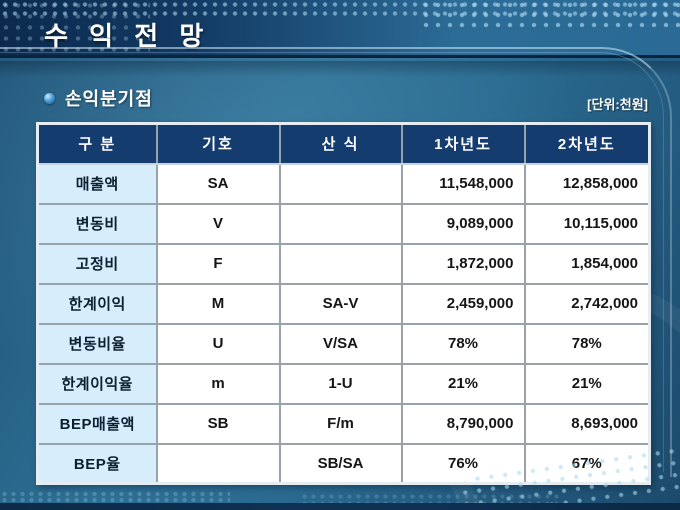  I want to click on halftone-dots-top-right, so click(550, 15).